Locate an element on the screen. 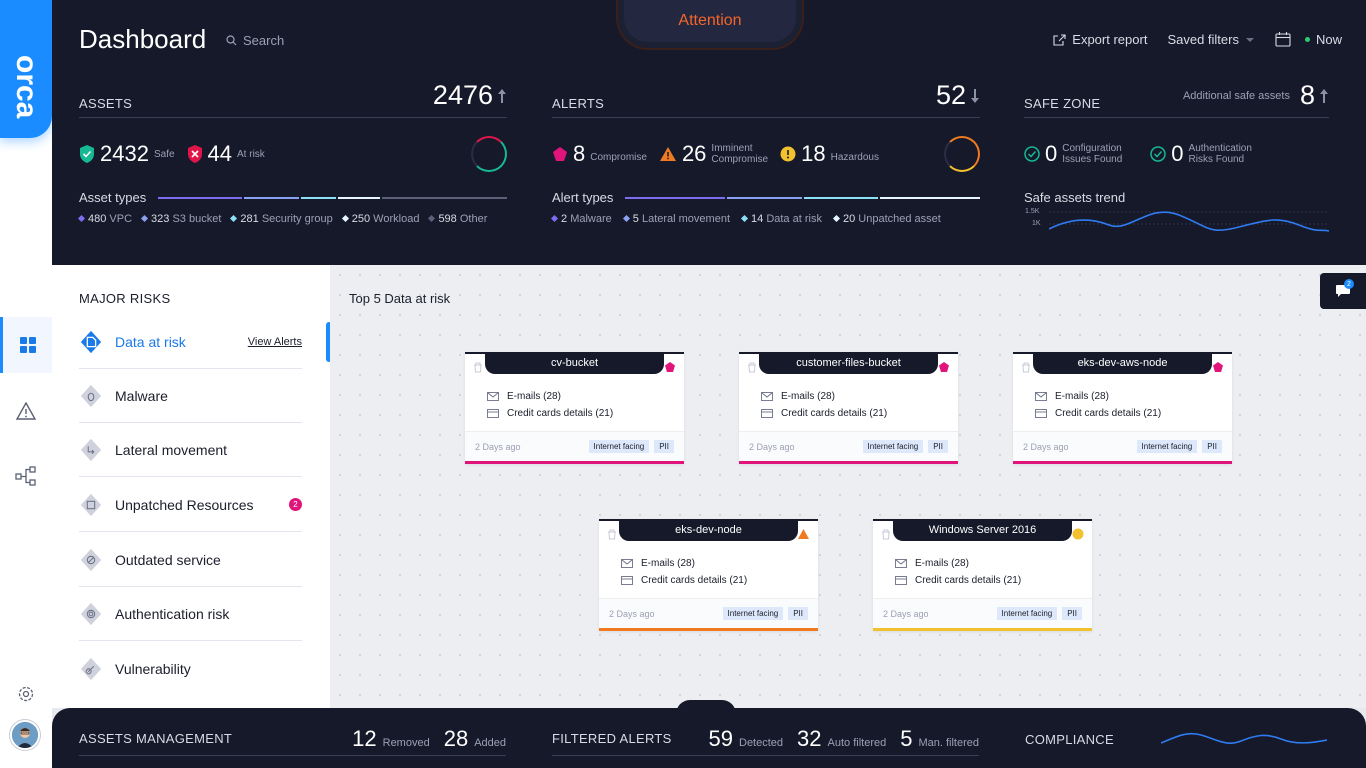 This screenshot has height=768, width=1366. time-selector: Now is located at coordinates (1308, 39).